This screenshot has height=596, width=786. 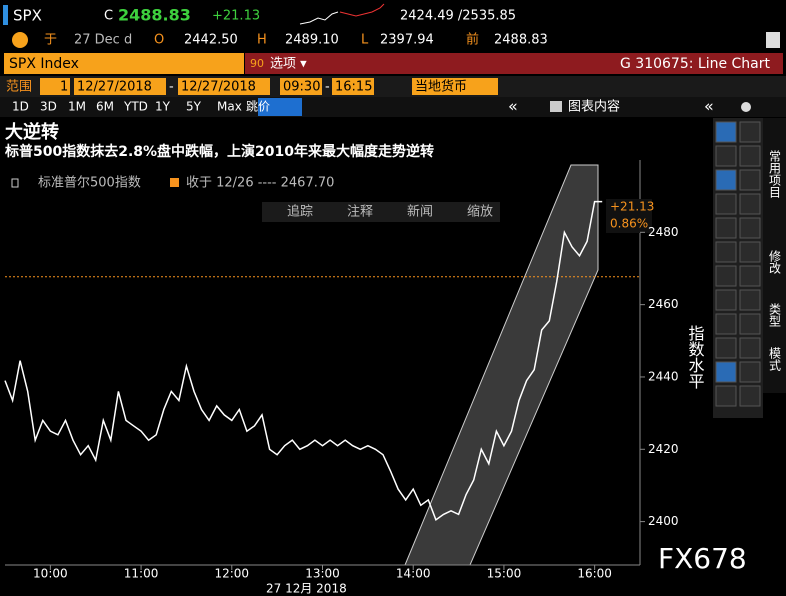 What do you see at coordinates (260, 183) in the screenshot?
I see `legend-label: 收于 12/26 ---- 2467.70` at bounding box center [260, 183].